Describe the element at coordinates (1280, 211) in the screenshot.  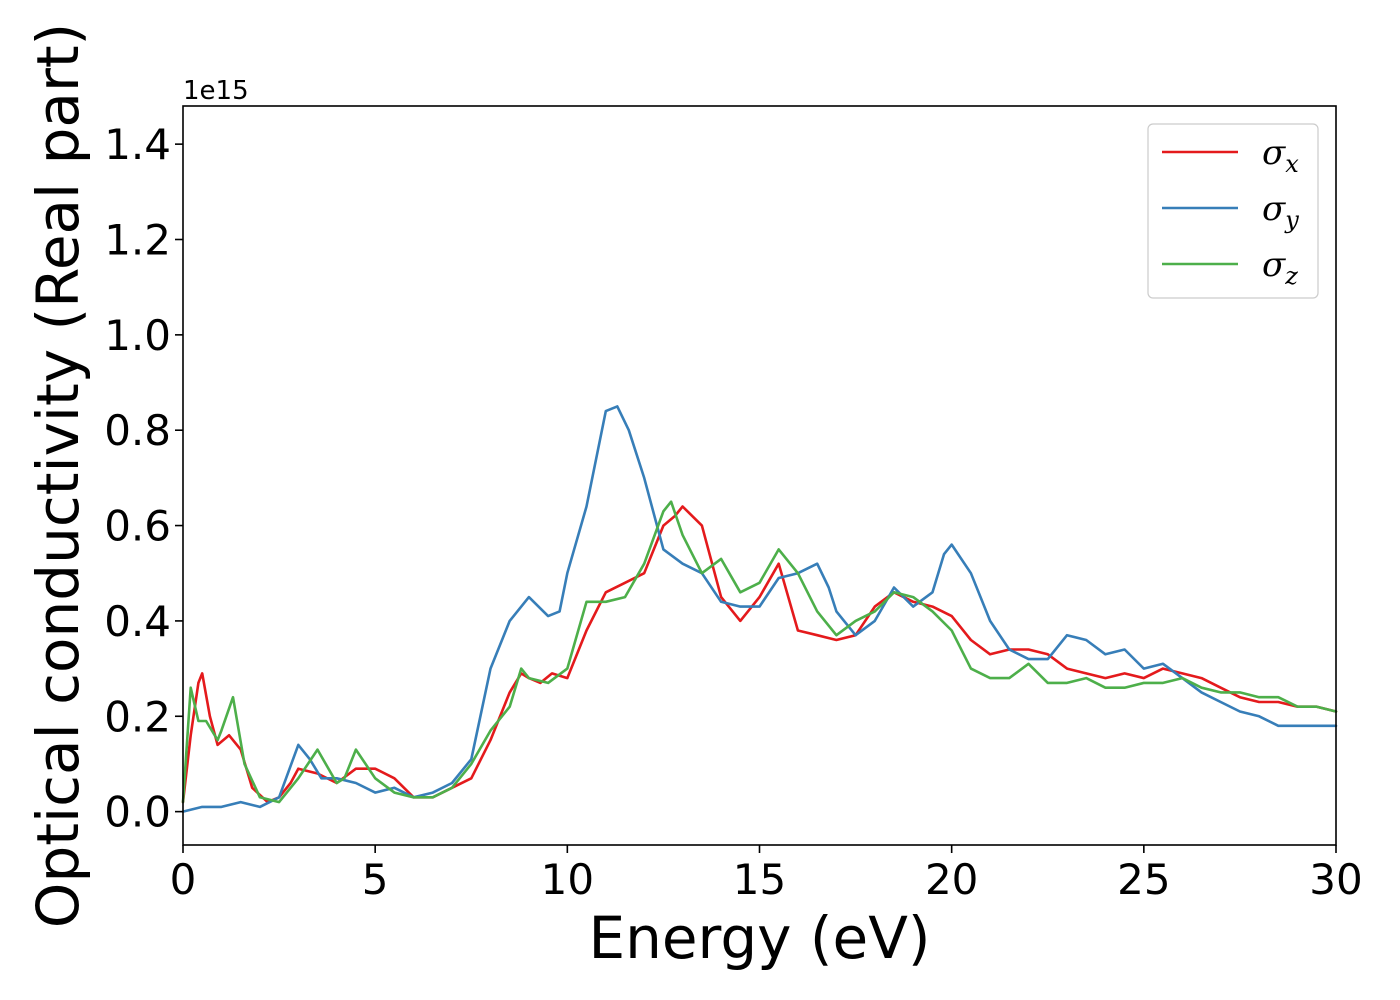
I see `legend-label-y: σy` at that location.